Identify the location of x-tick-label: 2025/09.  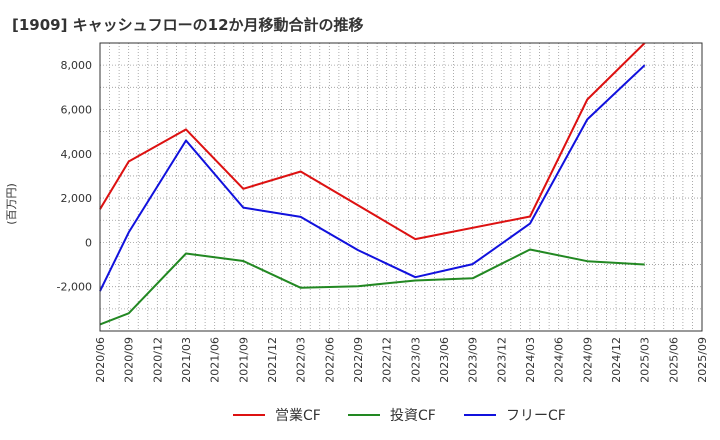
(702, 360).